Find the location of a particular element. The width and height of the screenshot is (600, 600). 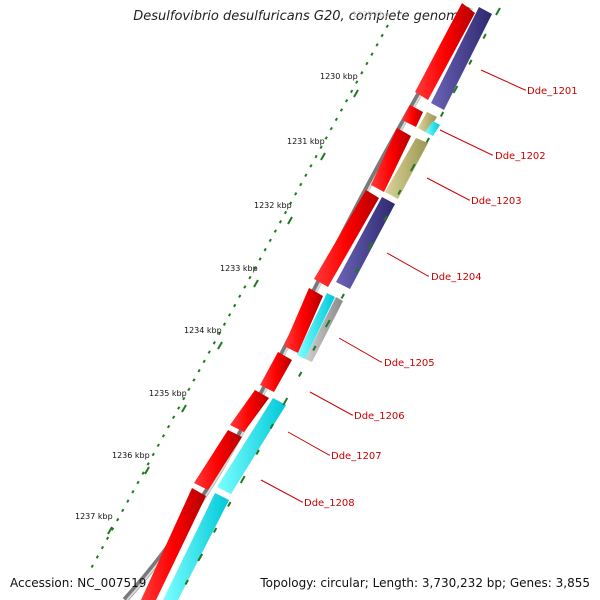

reverse-cds-1205b is located at coordinates (324, 329).